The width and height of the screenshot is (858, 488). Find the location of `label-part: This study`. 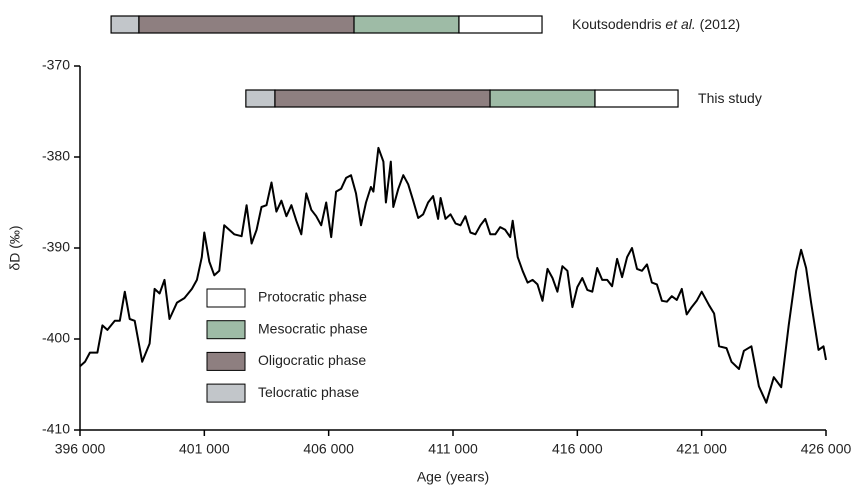

label-part: This study is located at coordinates (730, 98).